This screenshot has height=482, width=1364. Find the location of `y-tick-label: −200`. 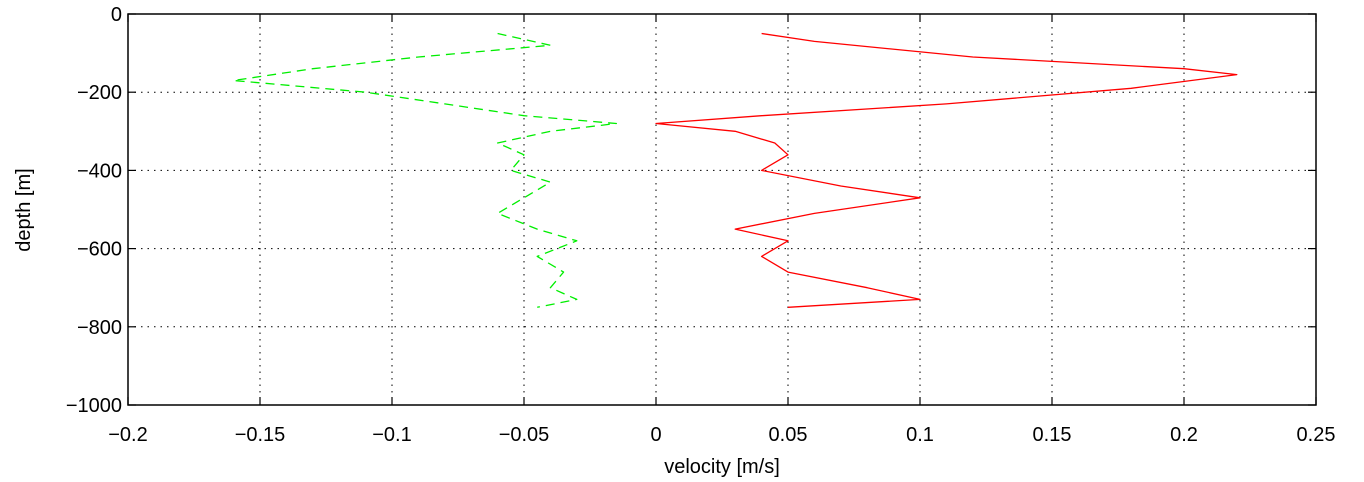

y-tick-label: −200 is located at coordinates (99, 93).